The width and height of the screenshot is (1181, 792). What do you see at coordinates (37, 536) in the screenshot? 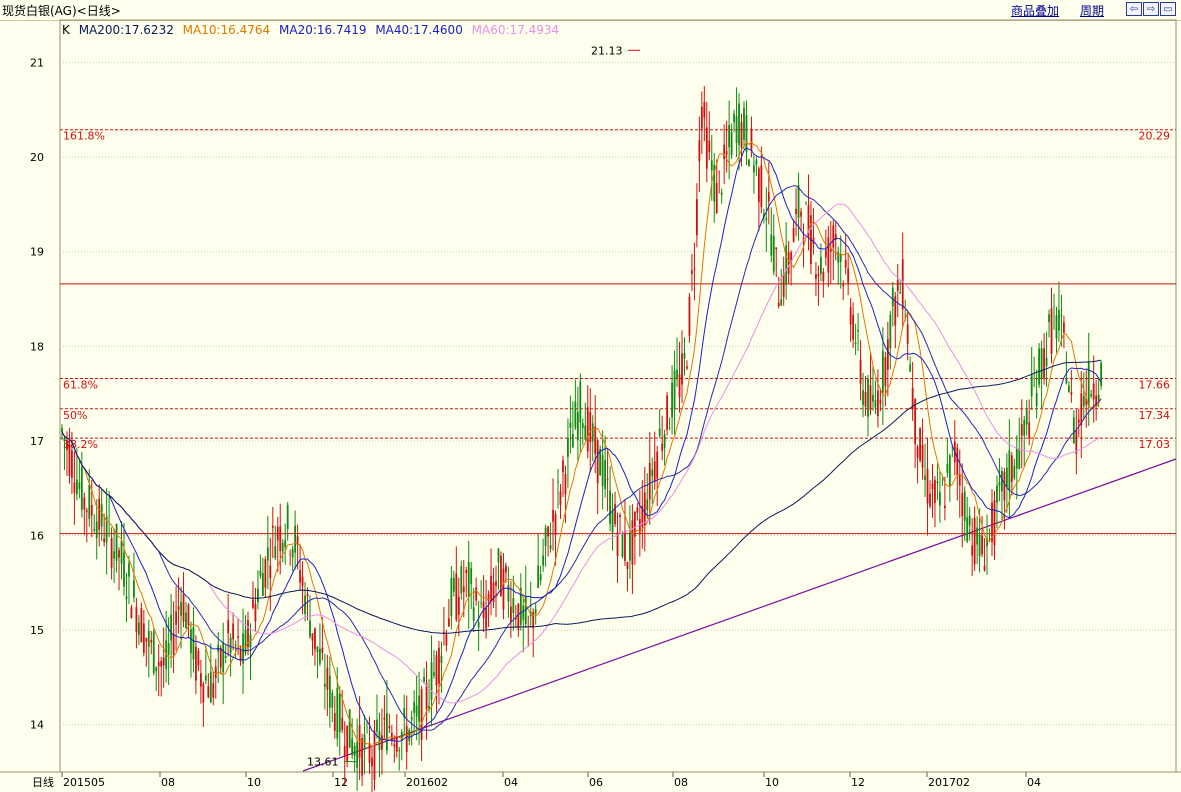
I see `y-tick-label: 16` at bounding box center [37, 536].